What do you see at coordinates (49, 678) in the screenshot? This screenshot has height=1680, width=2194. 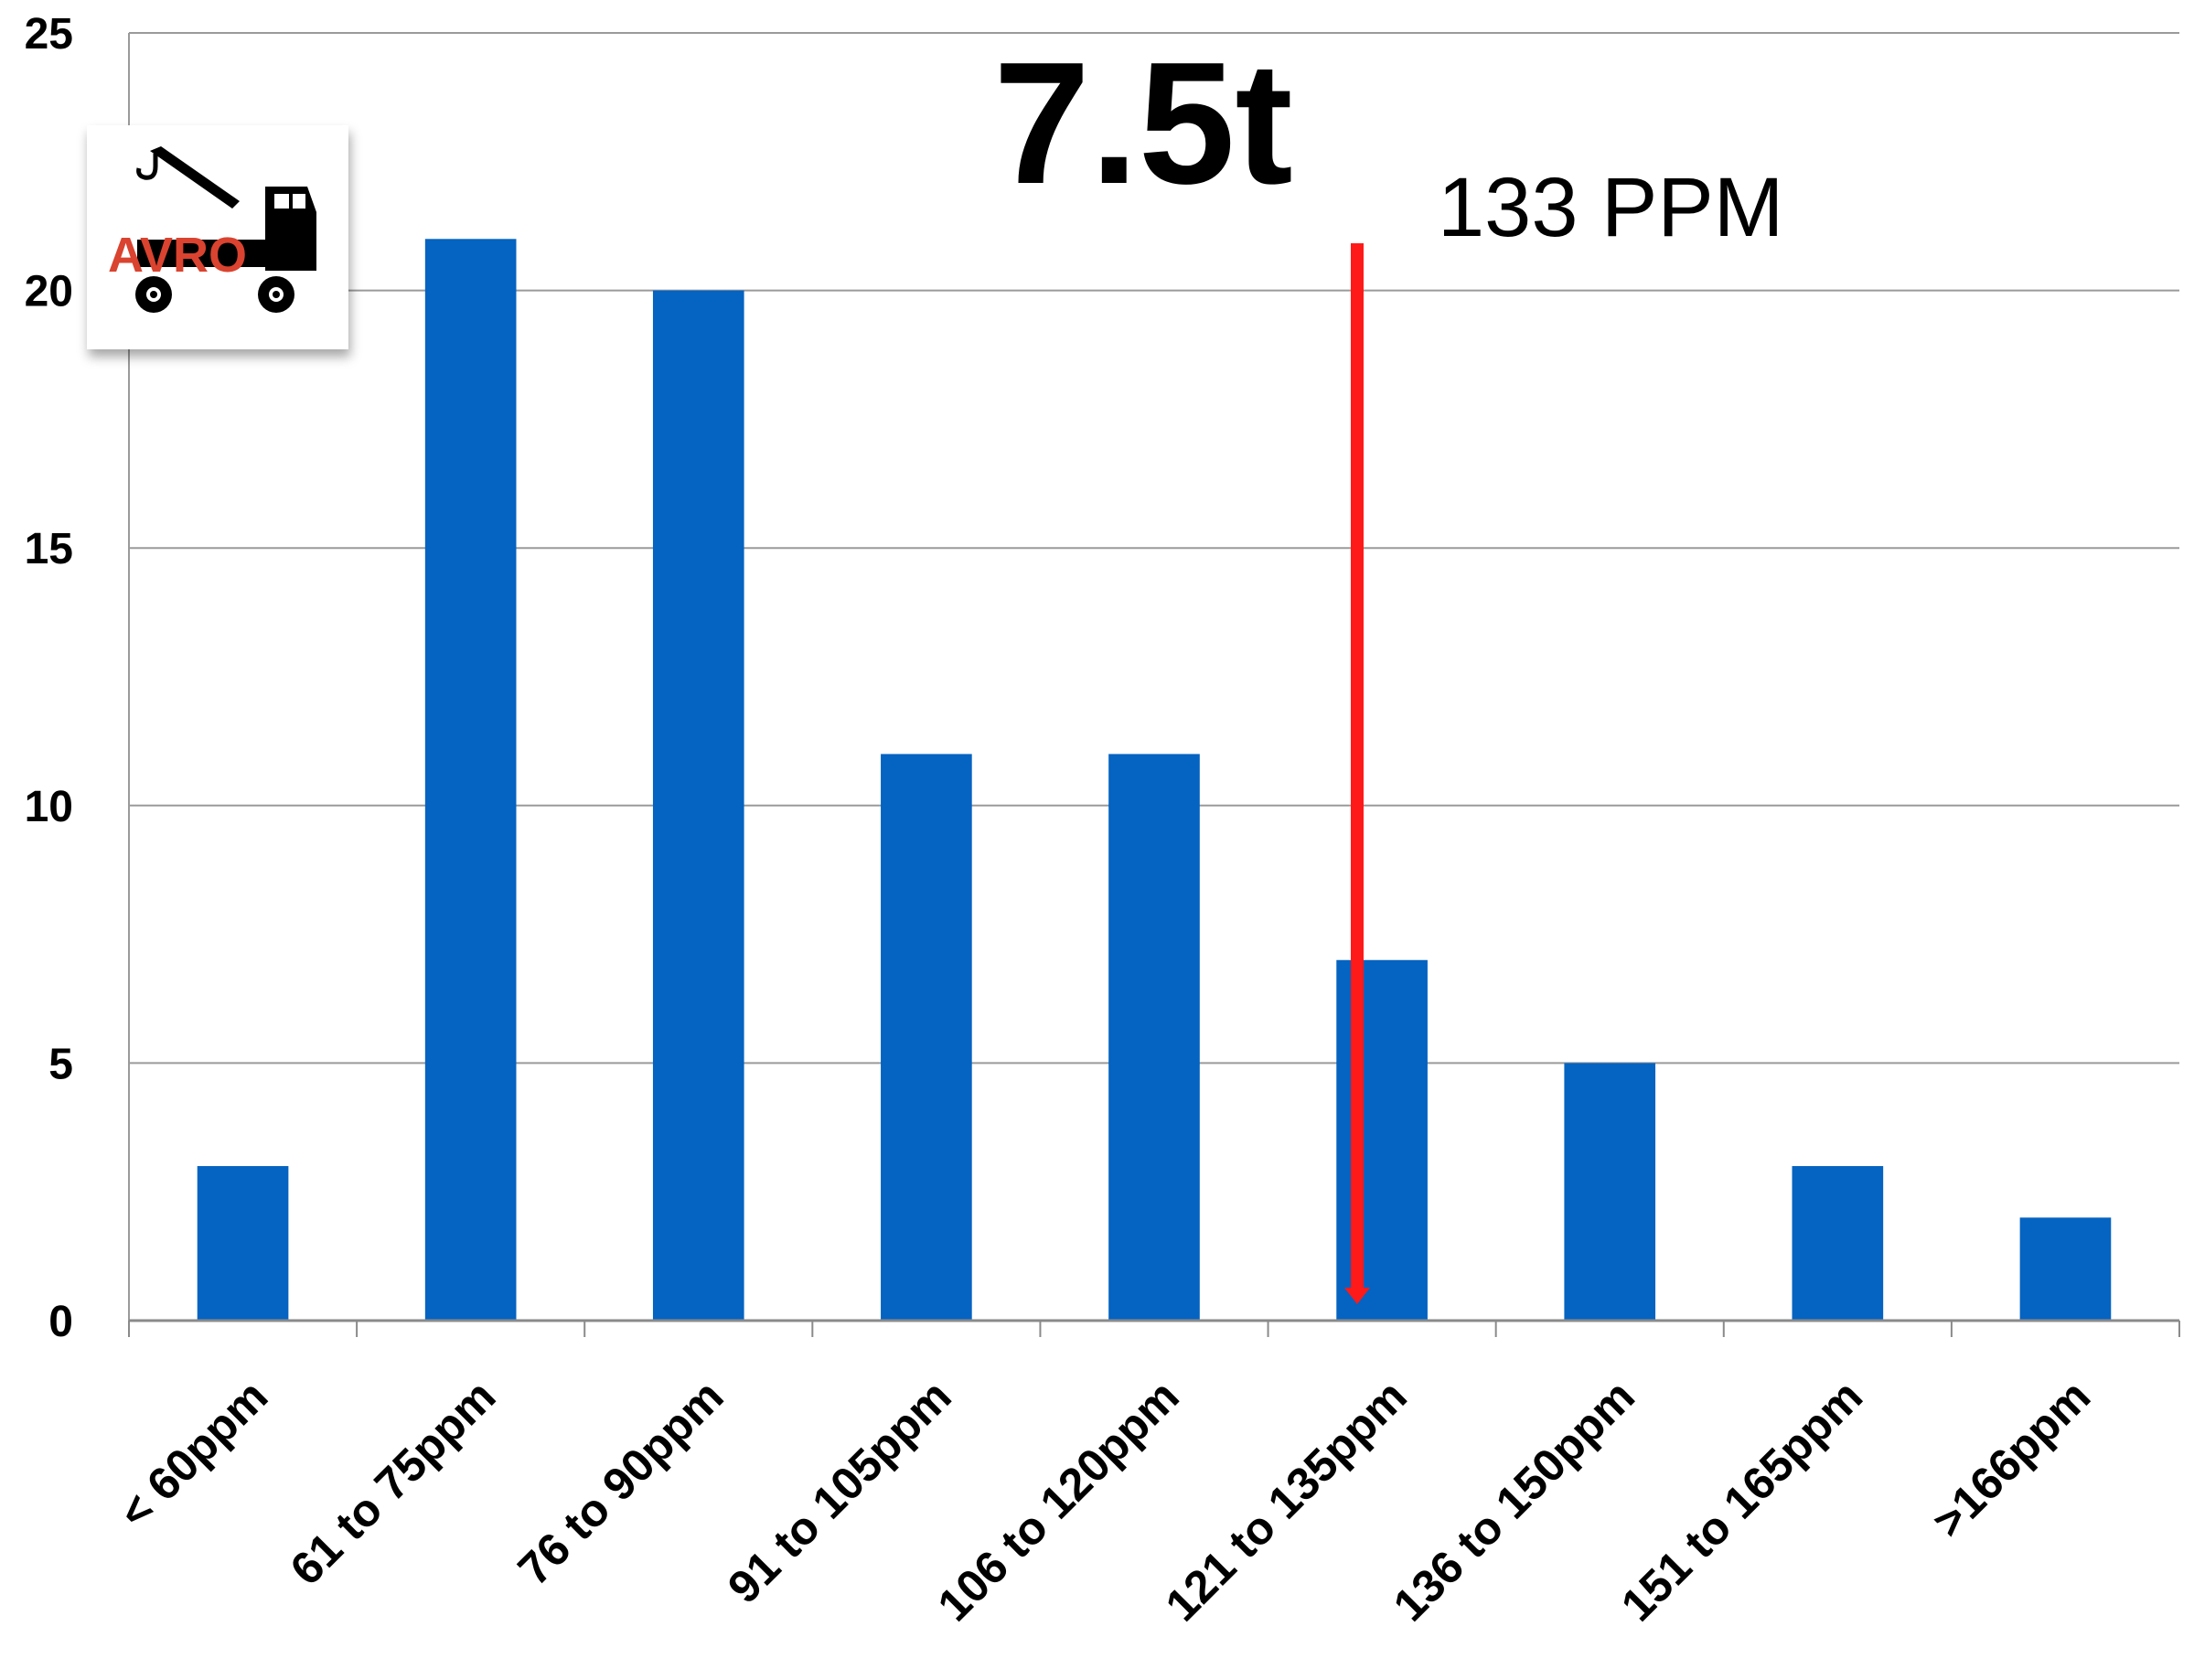 I see `y-tick-labels: 0 5 10 15 20 25` at bounding box center [49, 678].